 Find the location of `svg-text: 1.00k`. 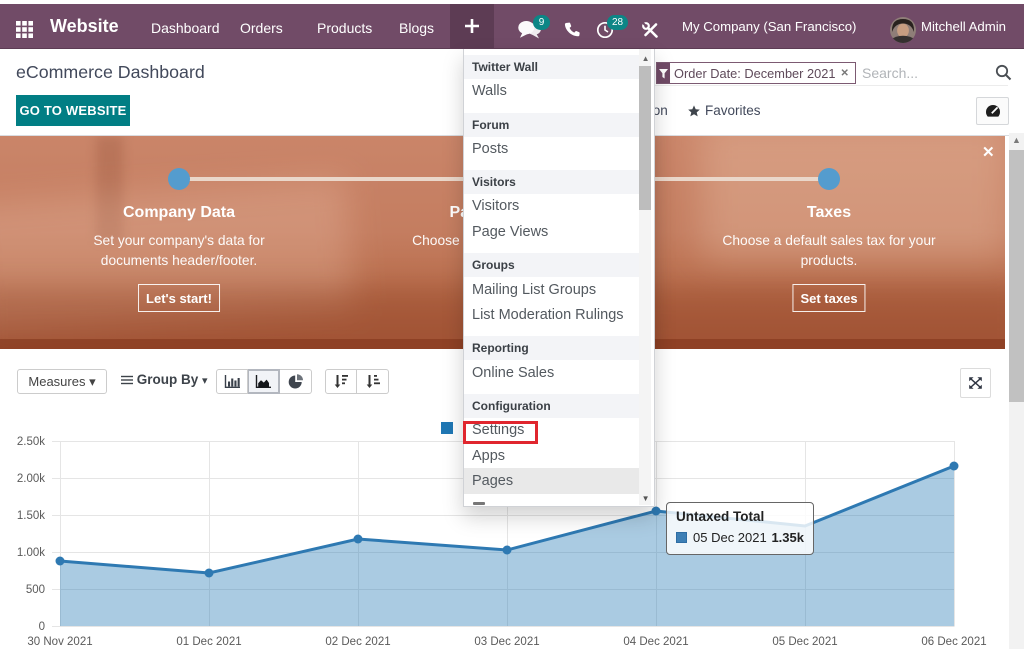

svg-text: 1.00k is located at coordinates (31, 553).